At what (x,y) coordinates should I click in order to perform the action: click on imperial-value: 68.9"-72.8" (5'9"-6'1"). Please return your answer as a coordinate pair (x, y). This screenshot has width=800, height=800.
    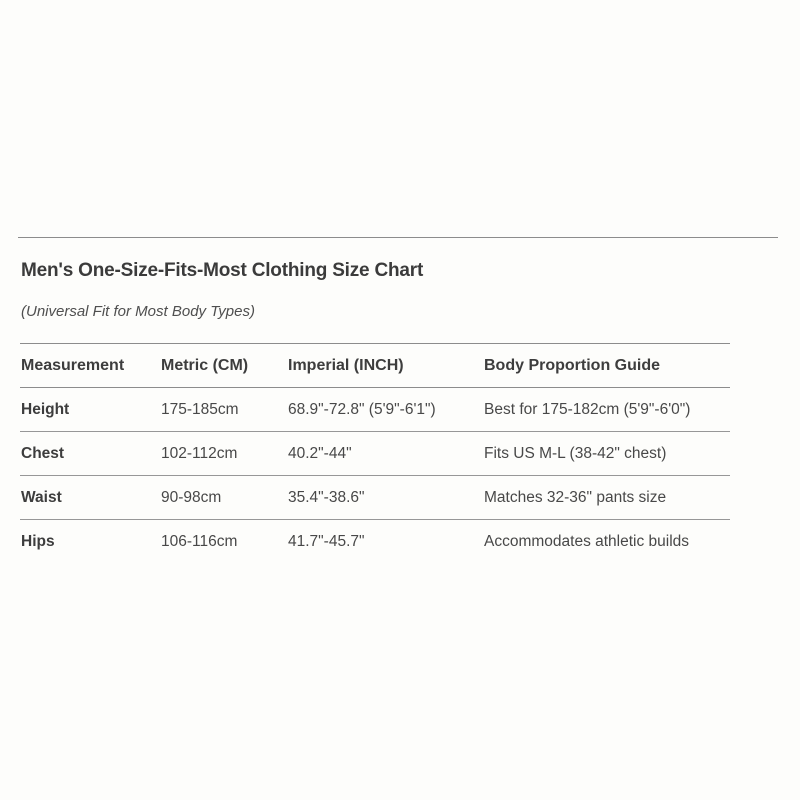
    Looking at the image, I should click on (362, 409).